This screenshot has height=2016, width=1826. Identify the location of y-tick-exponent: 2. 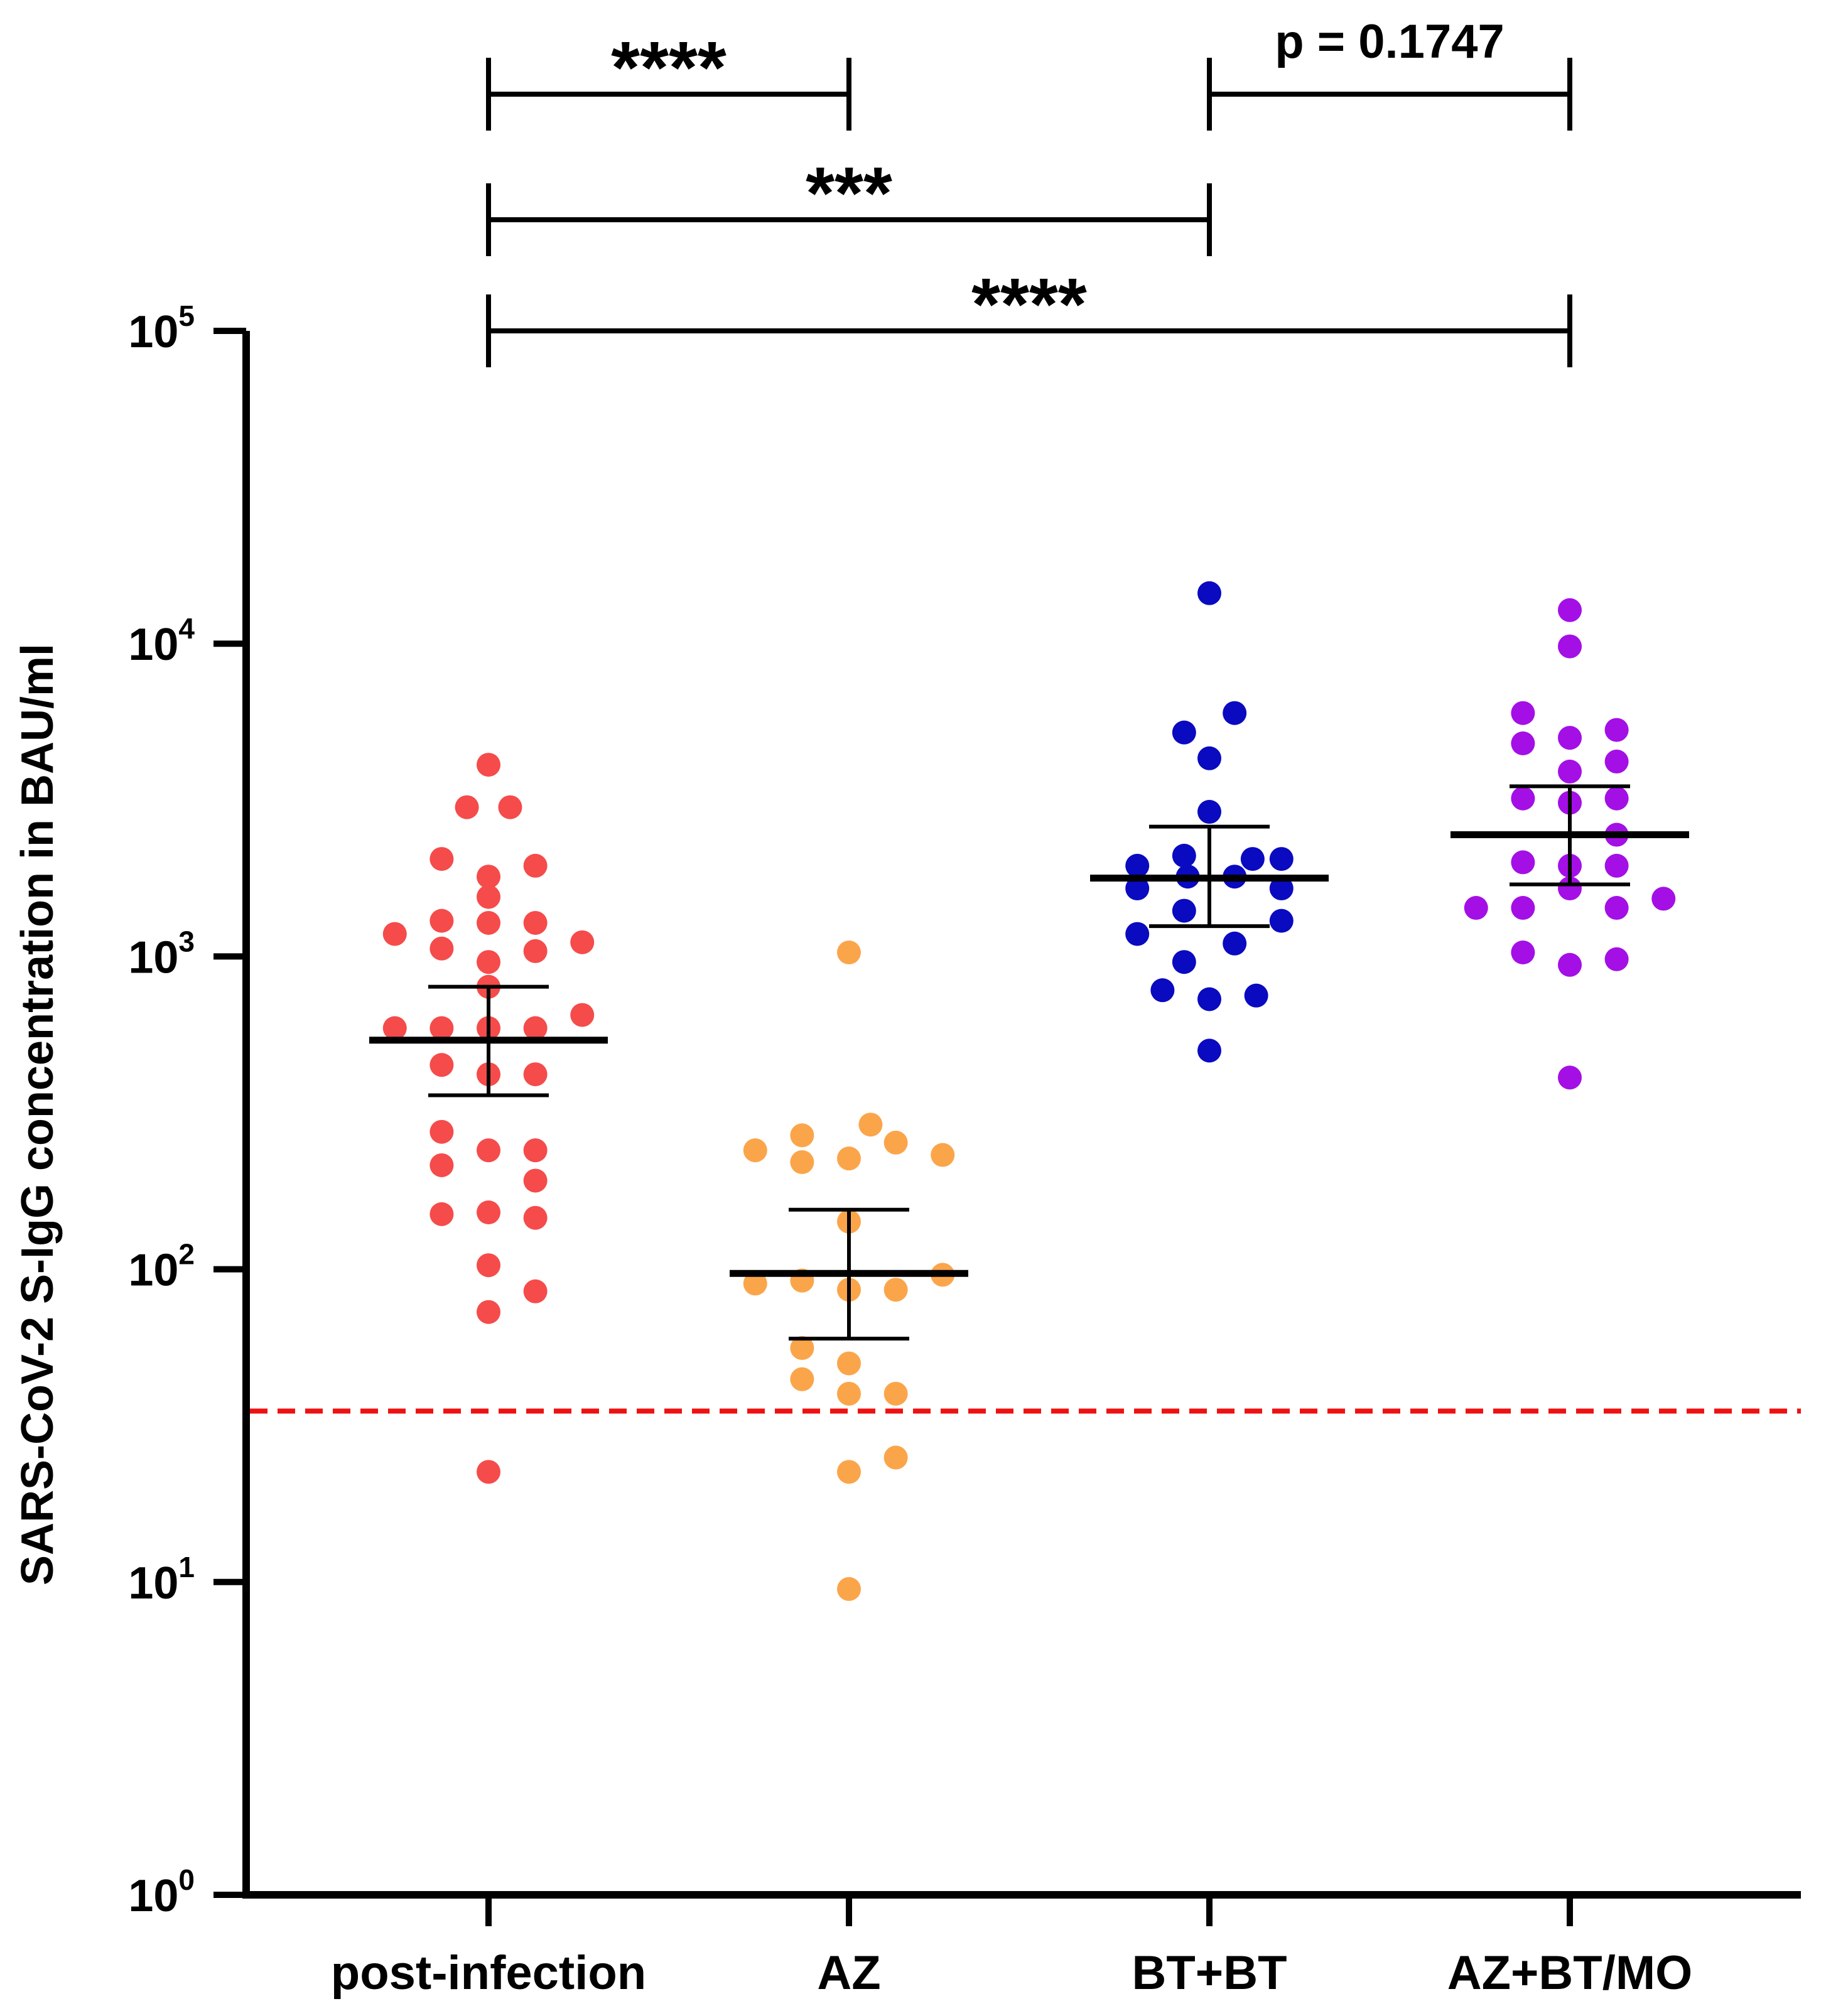
(187, 1254).